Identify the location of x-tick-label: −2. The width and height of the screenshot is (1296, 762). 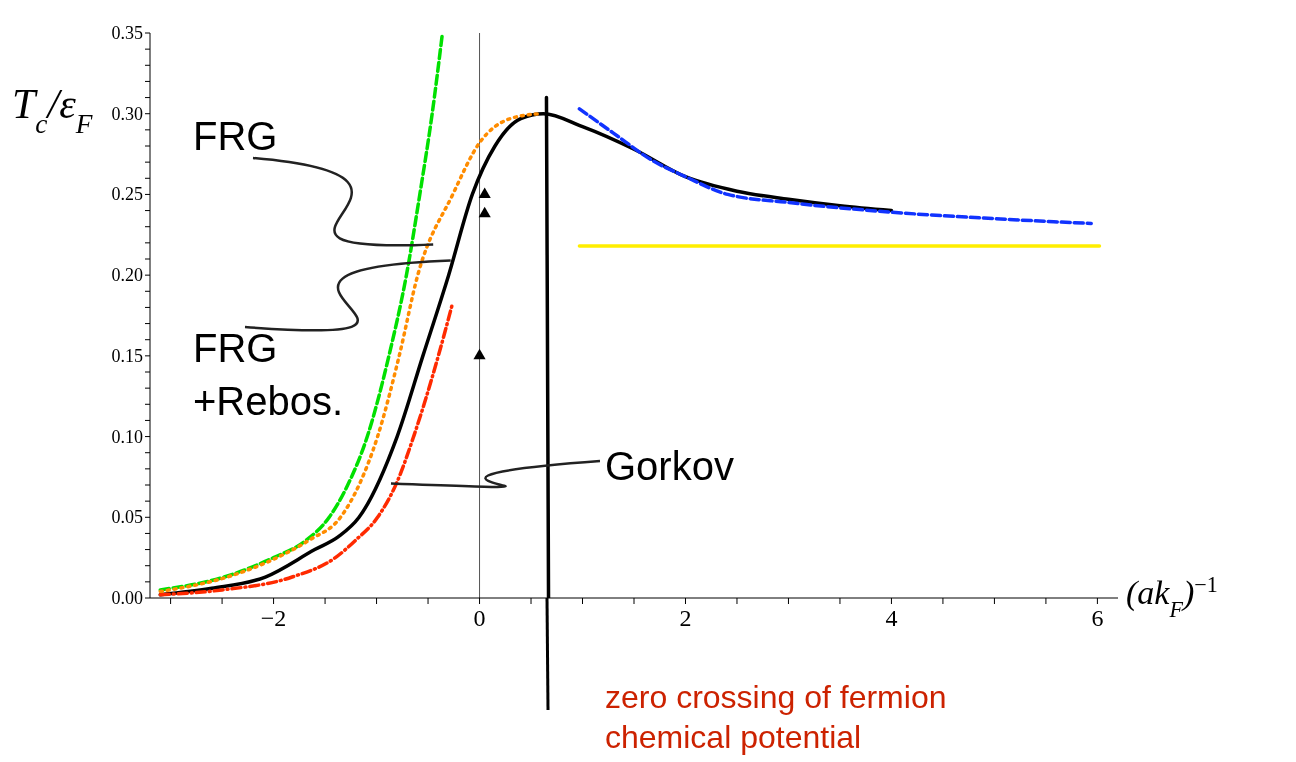
(273, 618).